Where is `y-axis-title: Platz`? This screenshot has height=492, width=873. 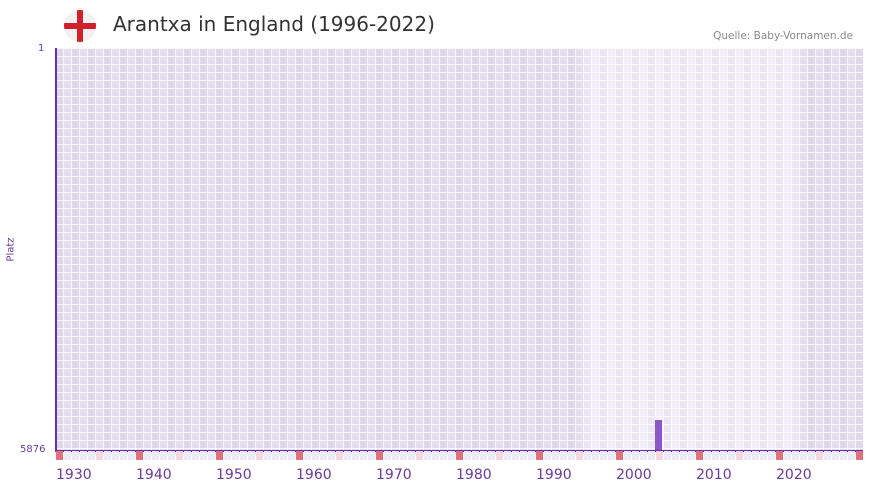
y-axis-title: Platz is located at coordinates (11, 249).